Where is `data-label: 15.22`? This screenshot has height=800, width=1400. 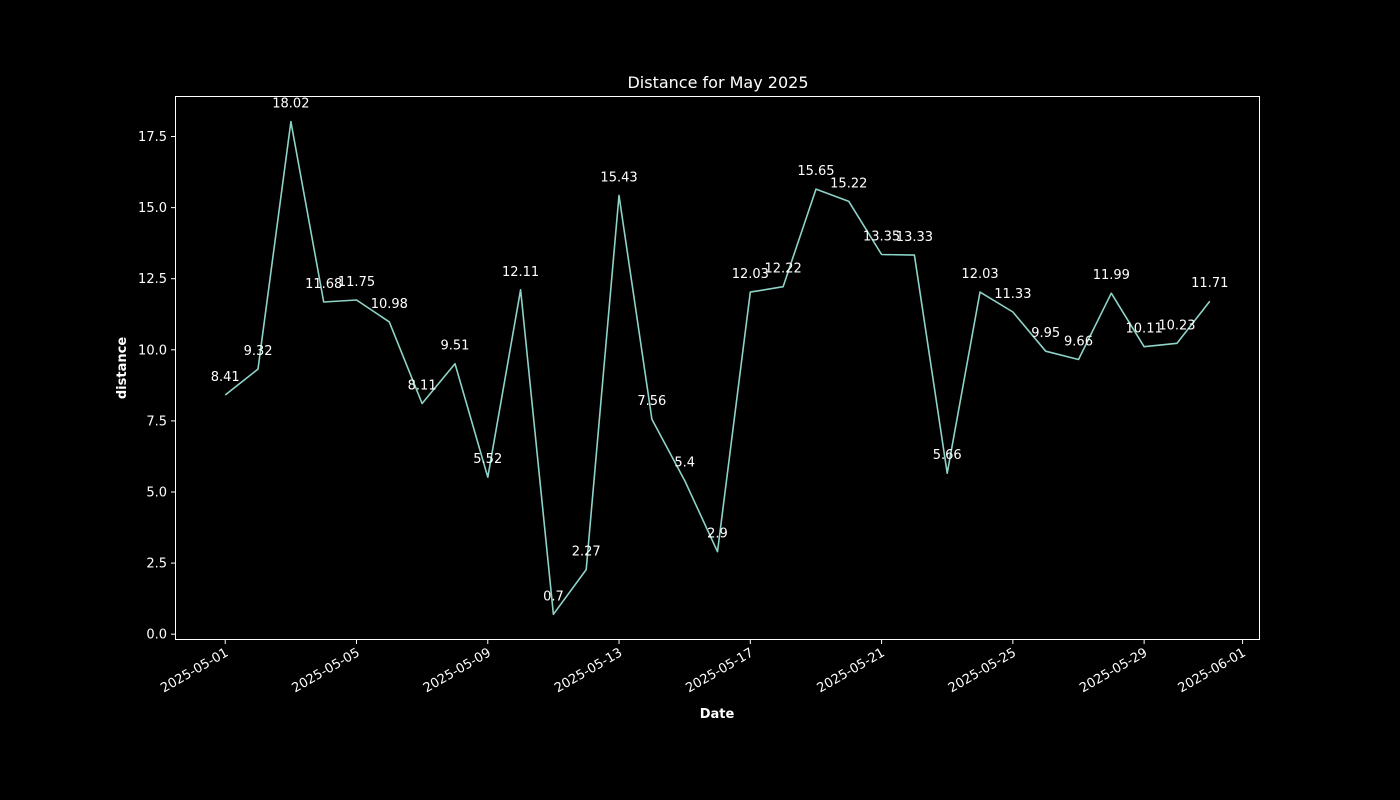
data-label: 15.22 is located at coordinates (848, 183).